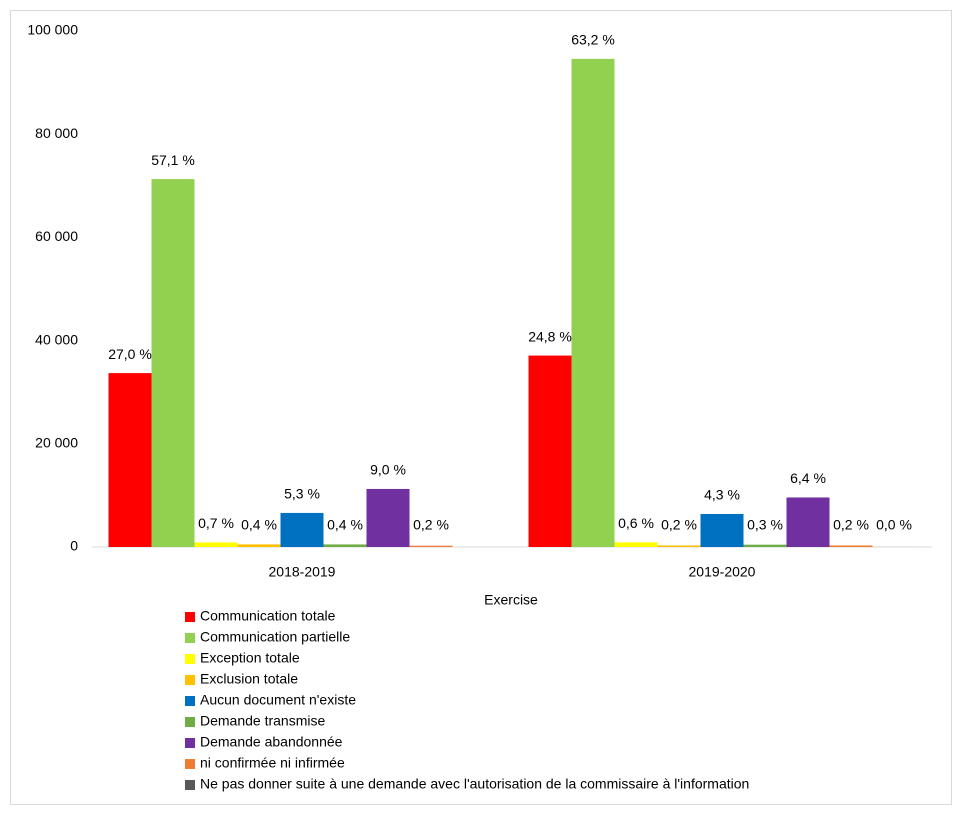 This screenshot has width=965, height=821. Describe the element at coordinates (302, 494) in the screenshot. I see `data-label: 5,3 %` at that location.